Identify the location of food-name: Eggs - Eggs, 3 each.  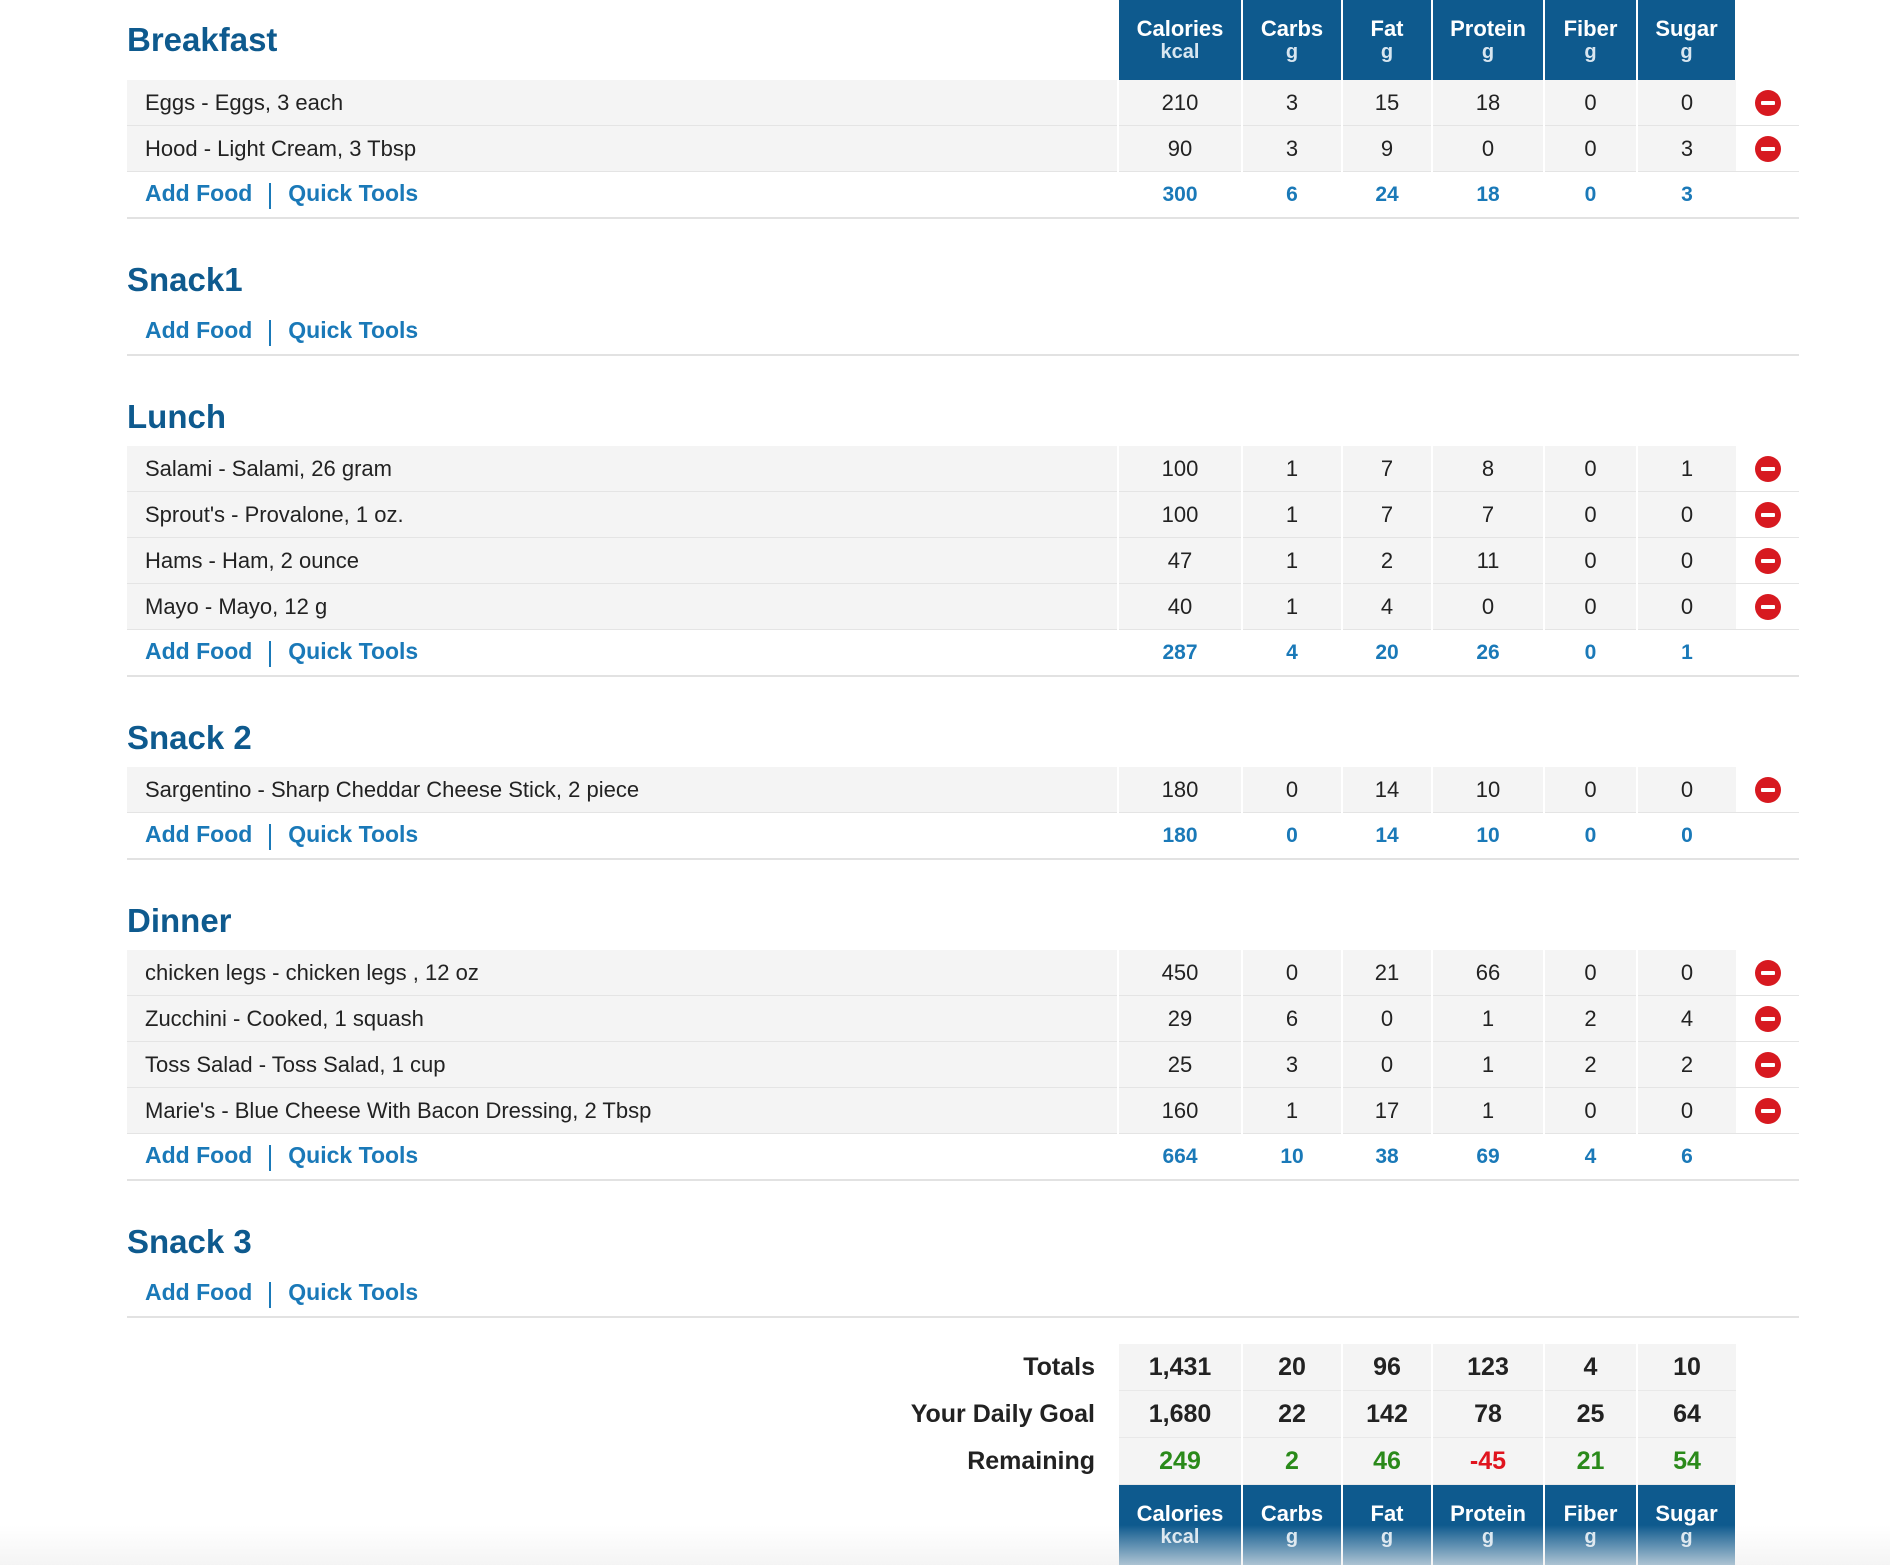
(622, 103).